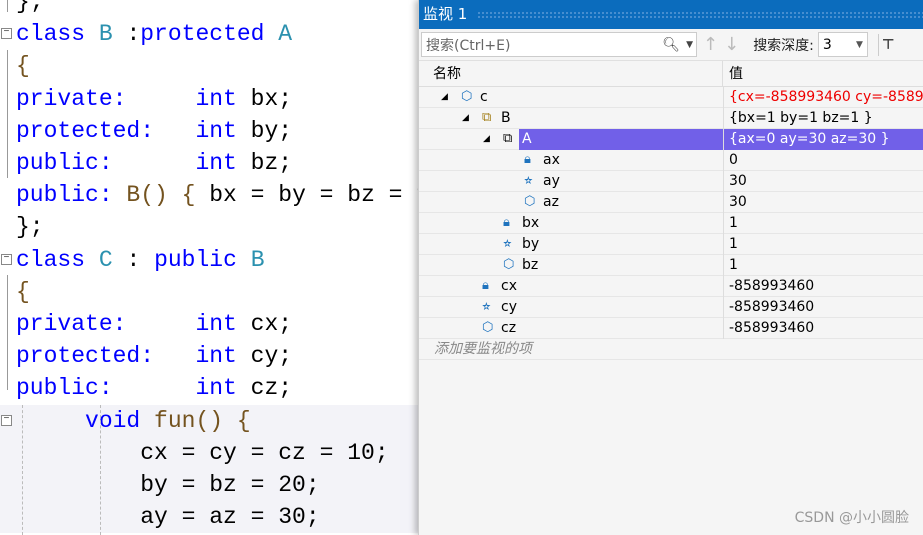 Image resolution: width=923 pixels, height=535 pixels. I want to click on code-token: {, so click(23, 66).